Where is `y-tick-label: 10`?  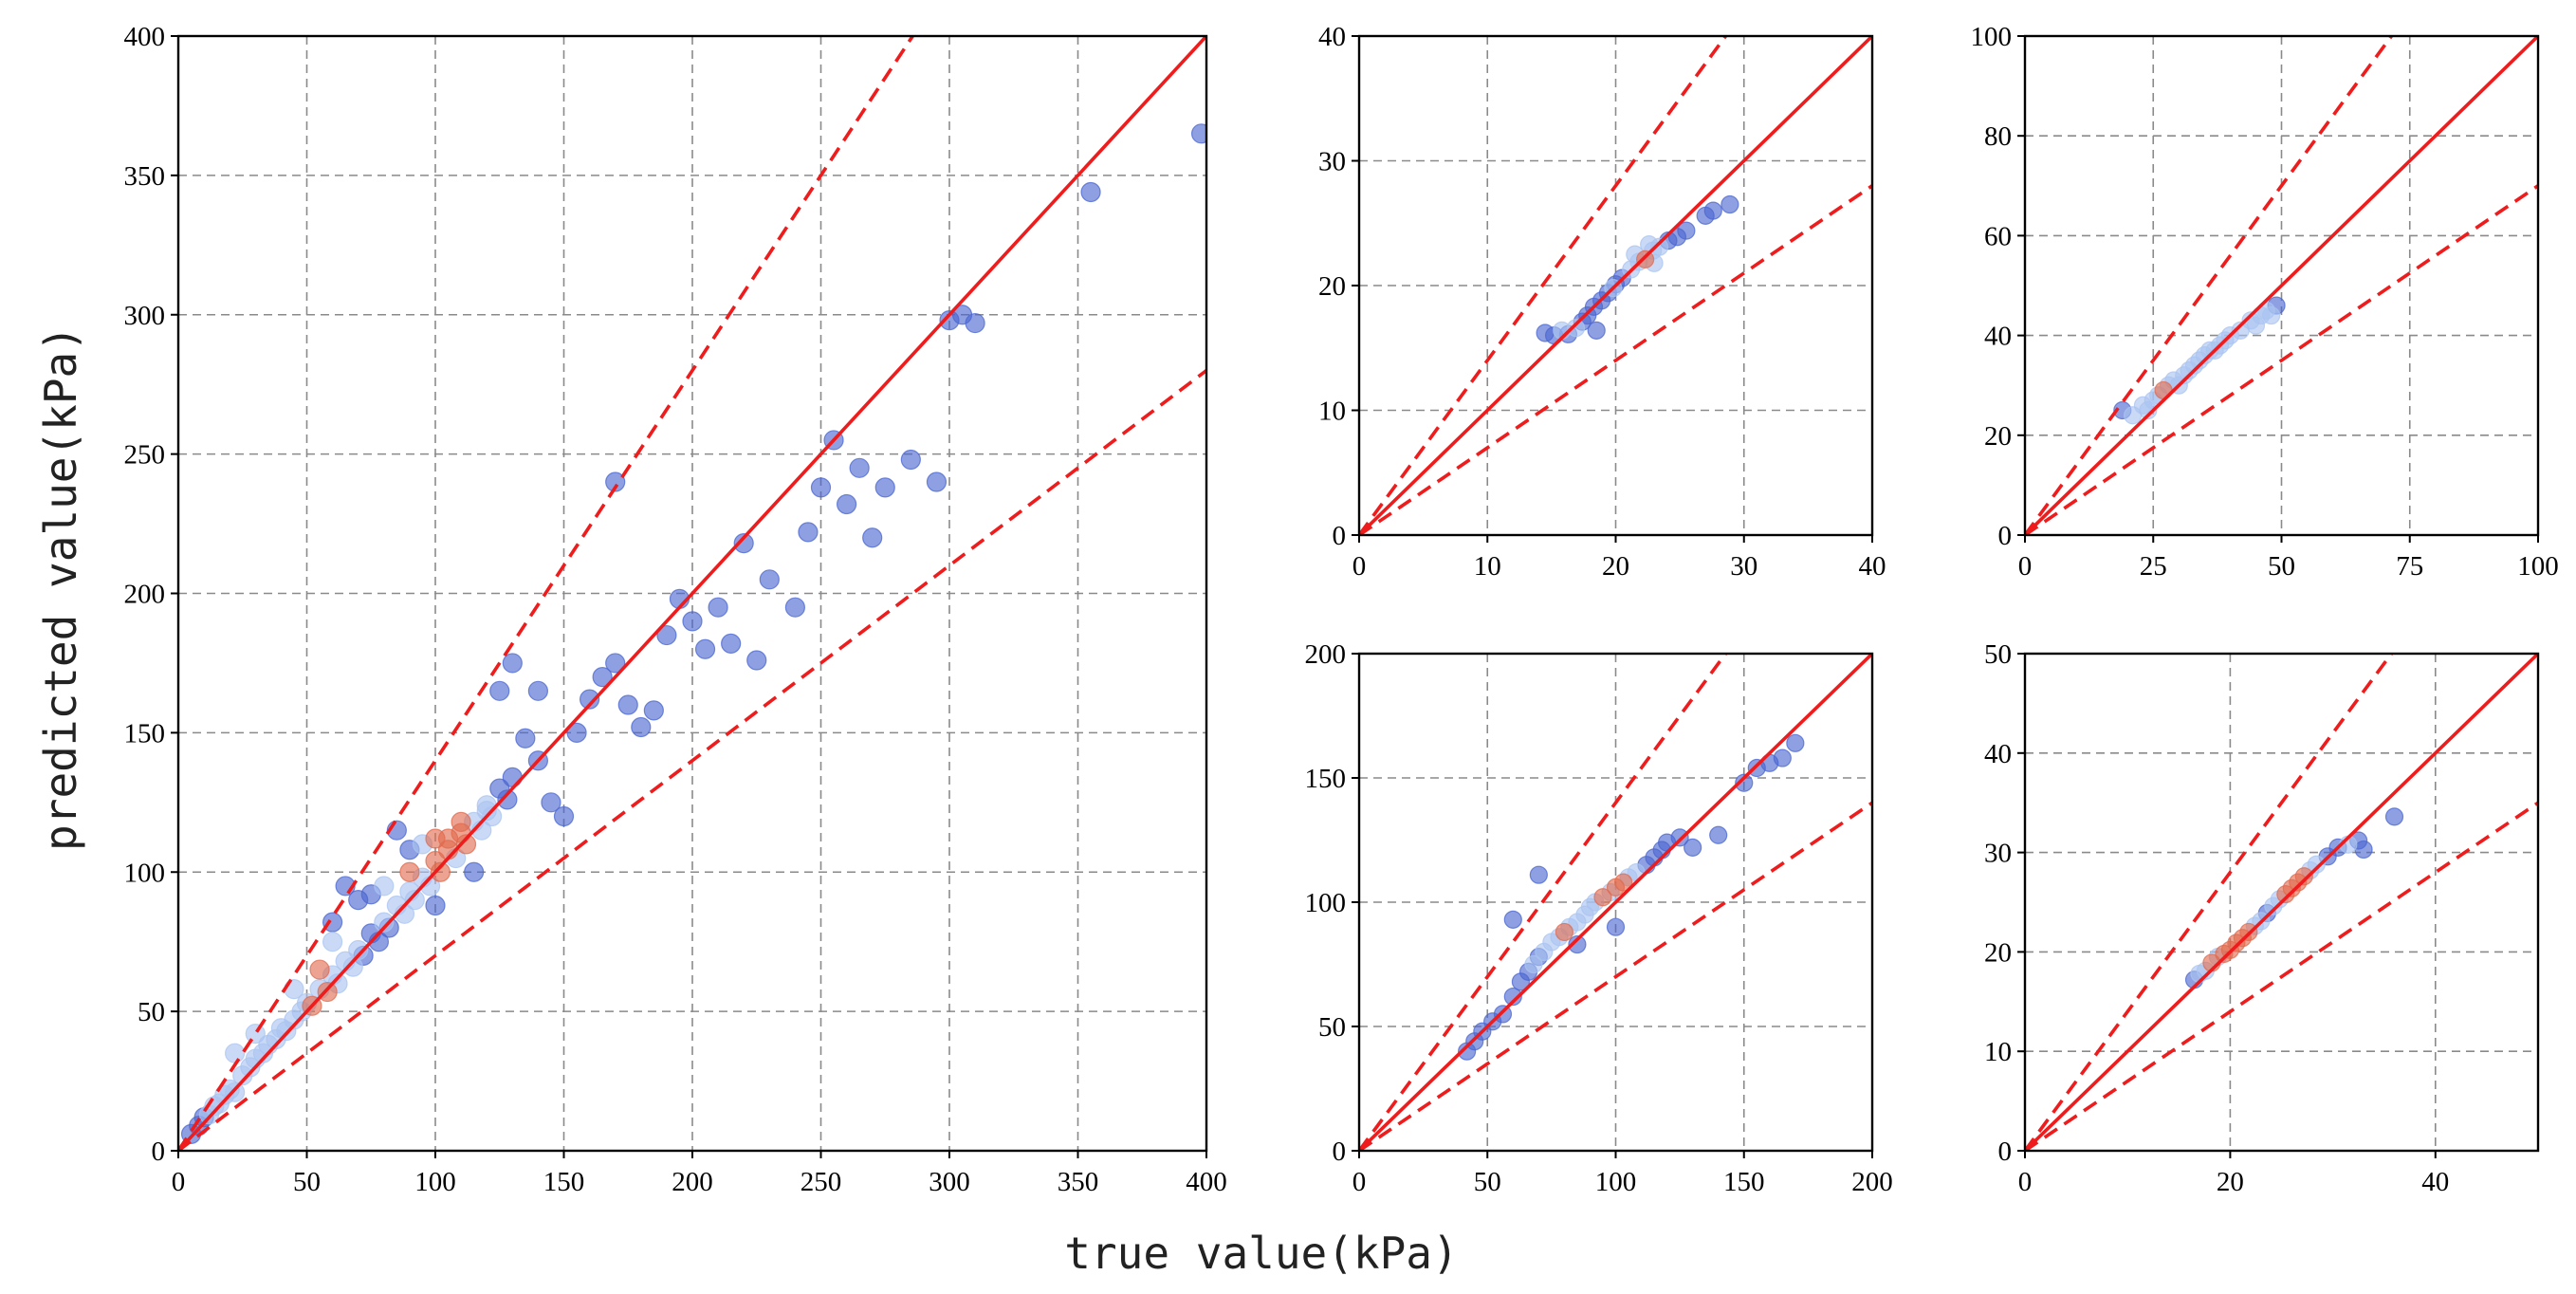 y-tick-label: 10 is located at coordinates (1332, 412).